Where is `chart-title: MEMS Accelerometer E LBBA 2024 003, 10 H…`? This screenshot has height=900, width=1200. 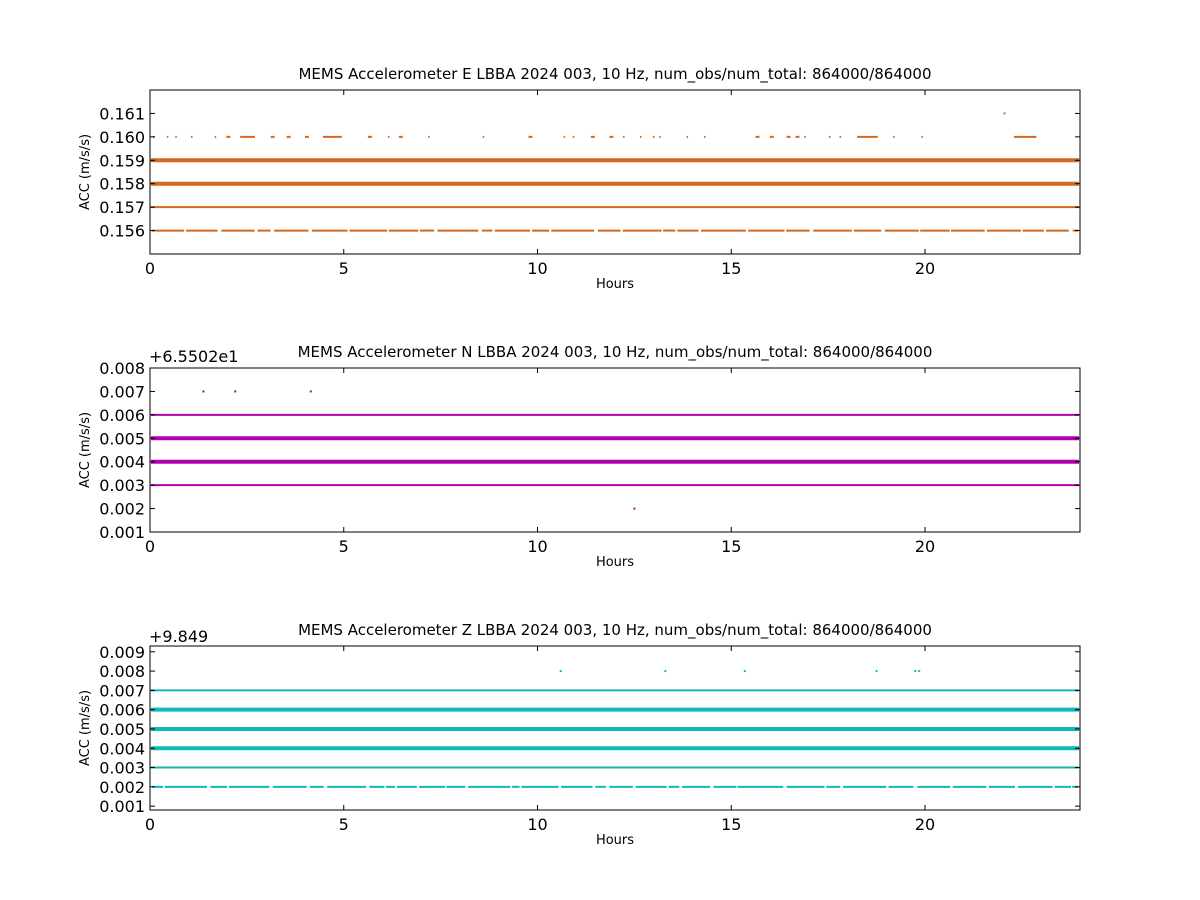
chart-title: MEMS Accelerometer E LBBA 2024 003, 10 H… is located at coordinates (614, 74).